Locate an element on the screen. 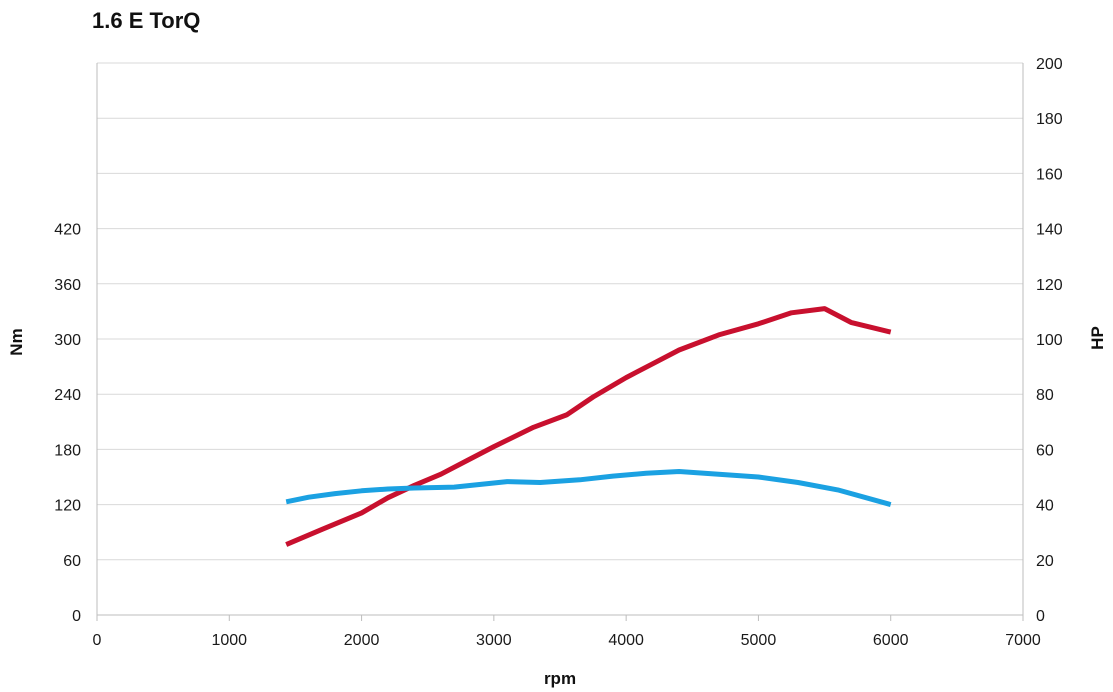 Image resolution: width=1113 pixels, height=692 pixels. x-tick-label: 2000 is located at coordinates (362, 640).